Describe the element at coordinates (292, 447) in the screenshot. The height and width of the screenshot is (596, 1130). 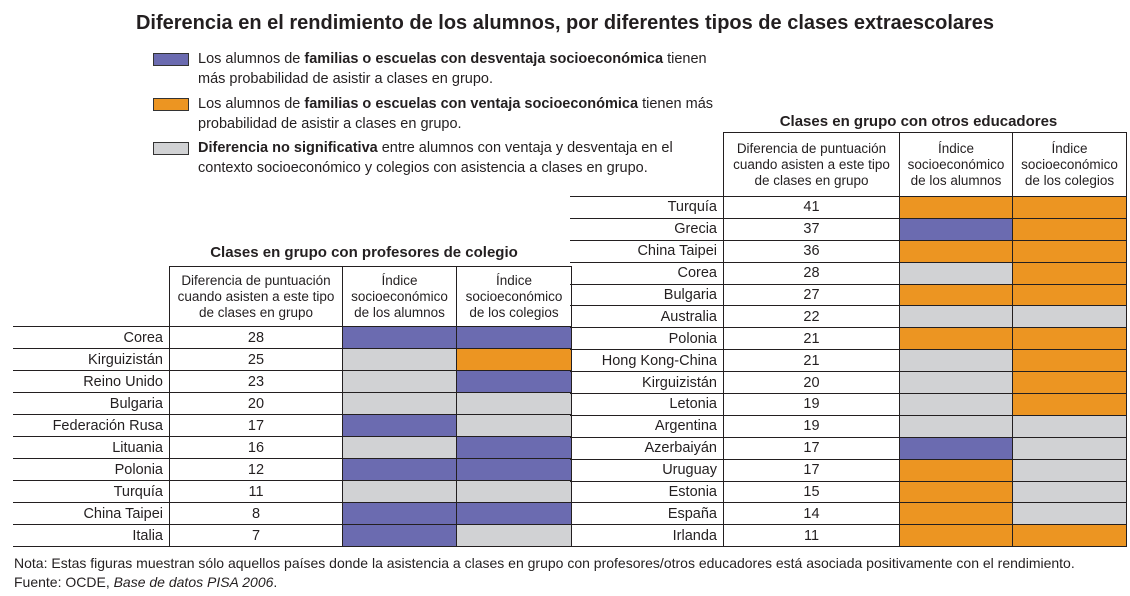
I see `table-row: Lituania 16` at that location.